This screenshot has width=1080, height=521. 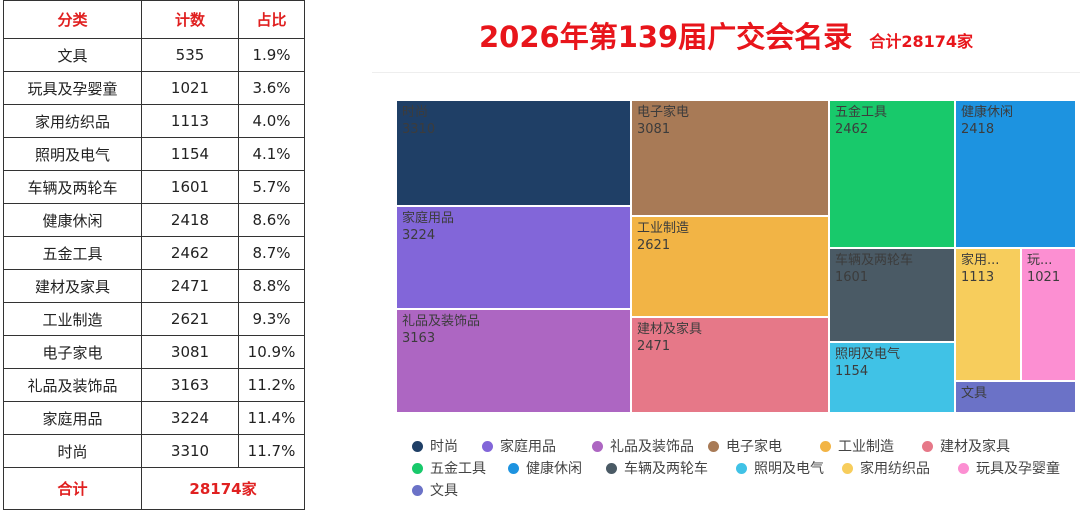 I want to click on table-row: 礼品及装饰品 3163 11.2%, so click(x=154, y=385).